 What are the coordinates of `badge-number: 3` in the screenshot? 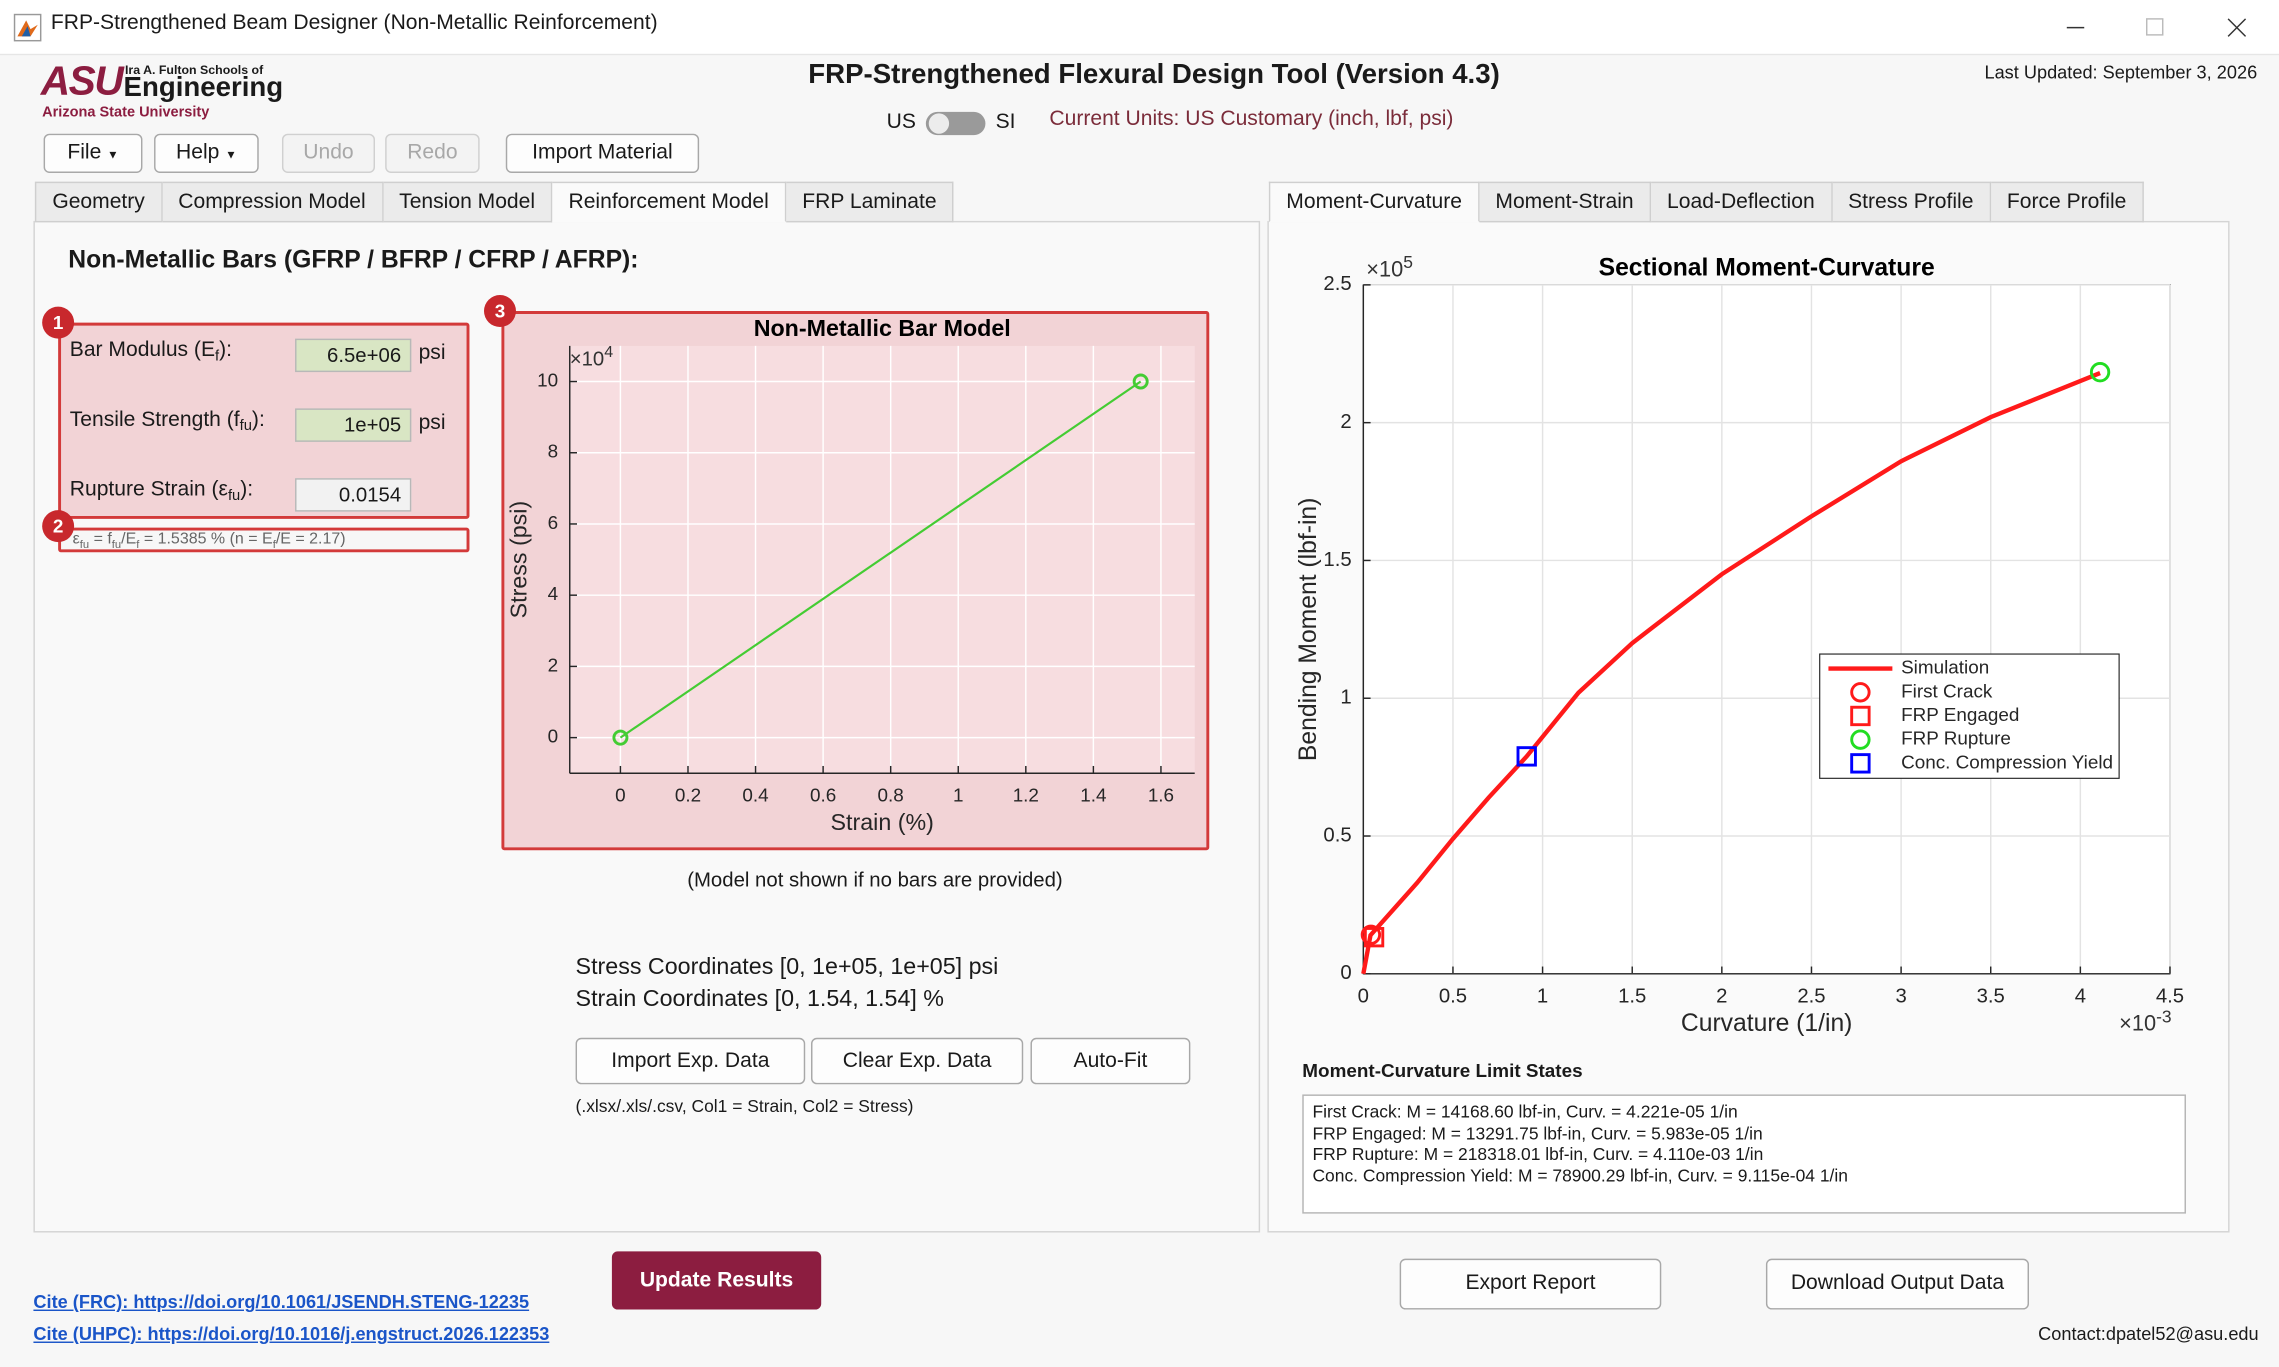 It's located at (500, 311).